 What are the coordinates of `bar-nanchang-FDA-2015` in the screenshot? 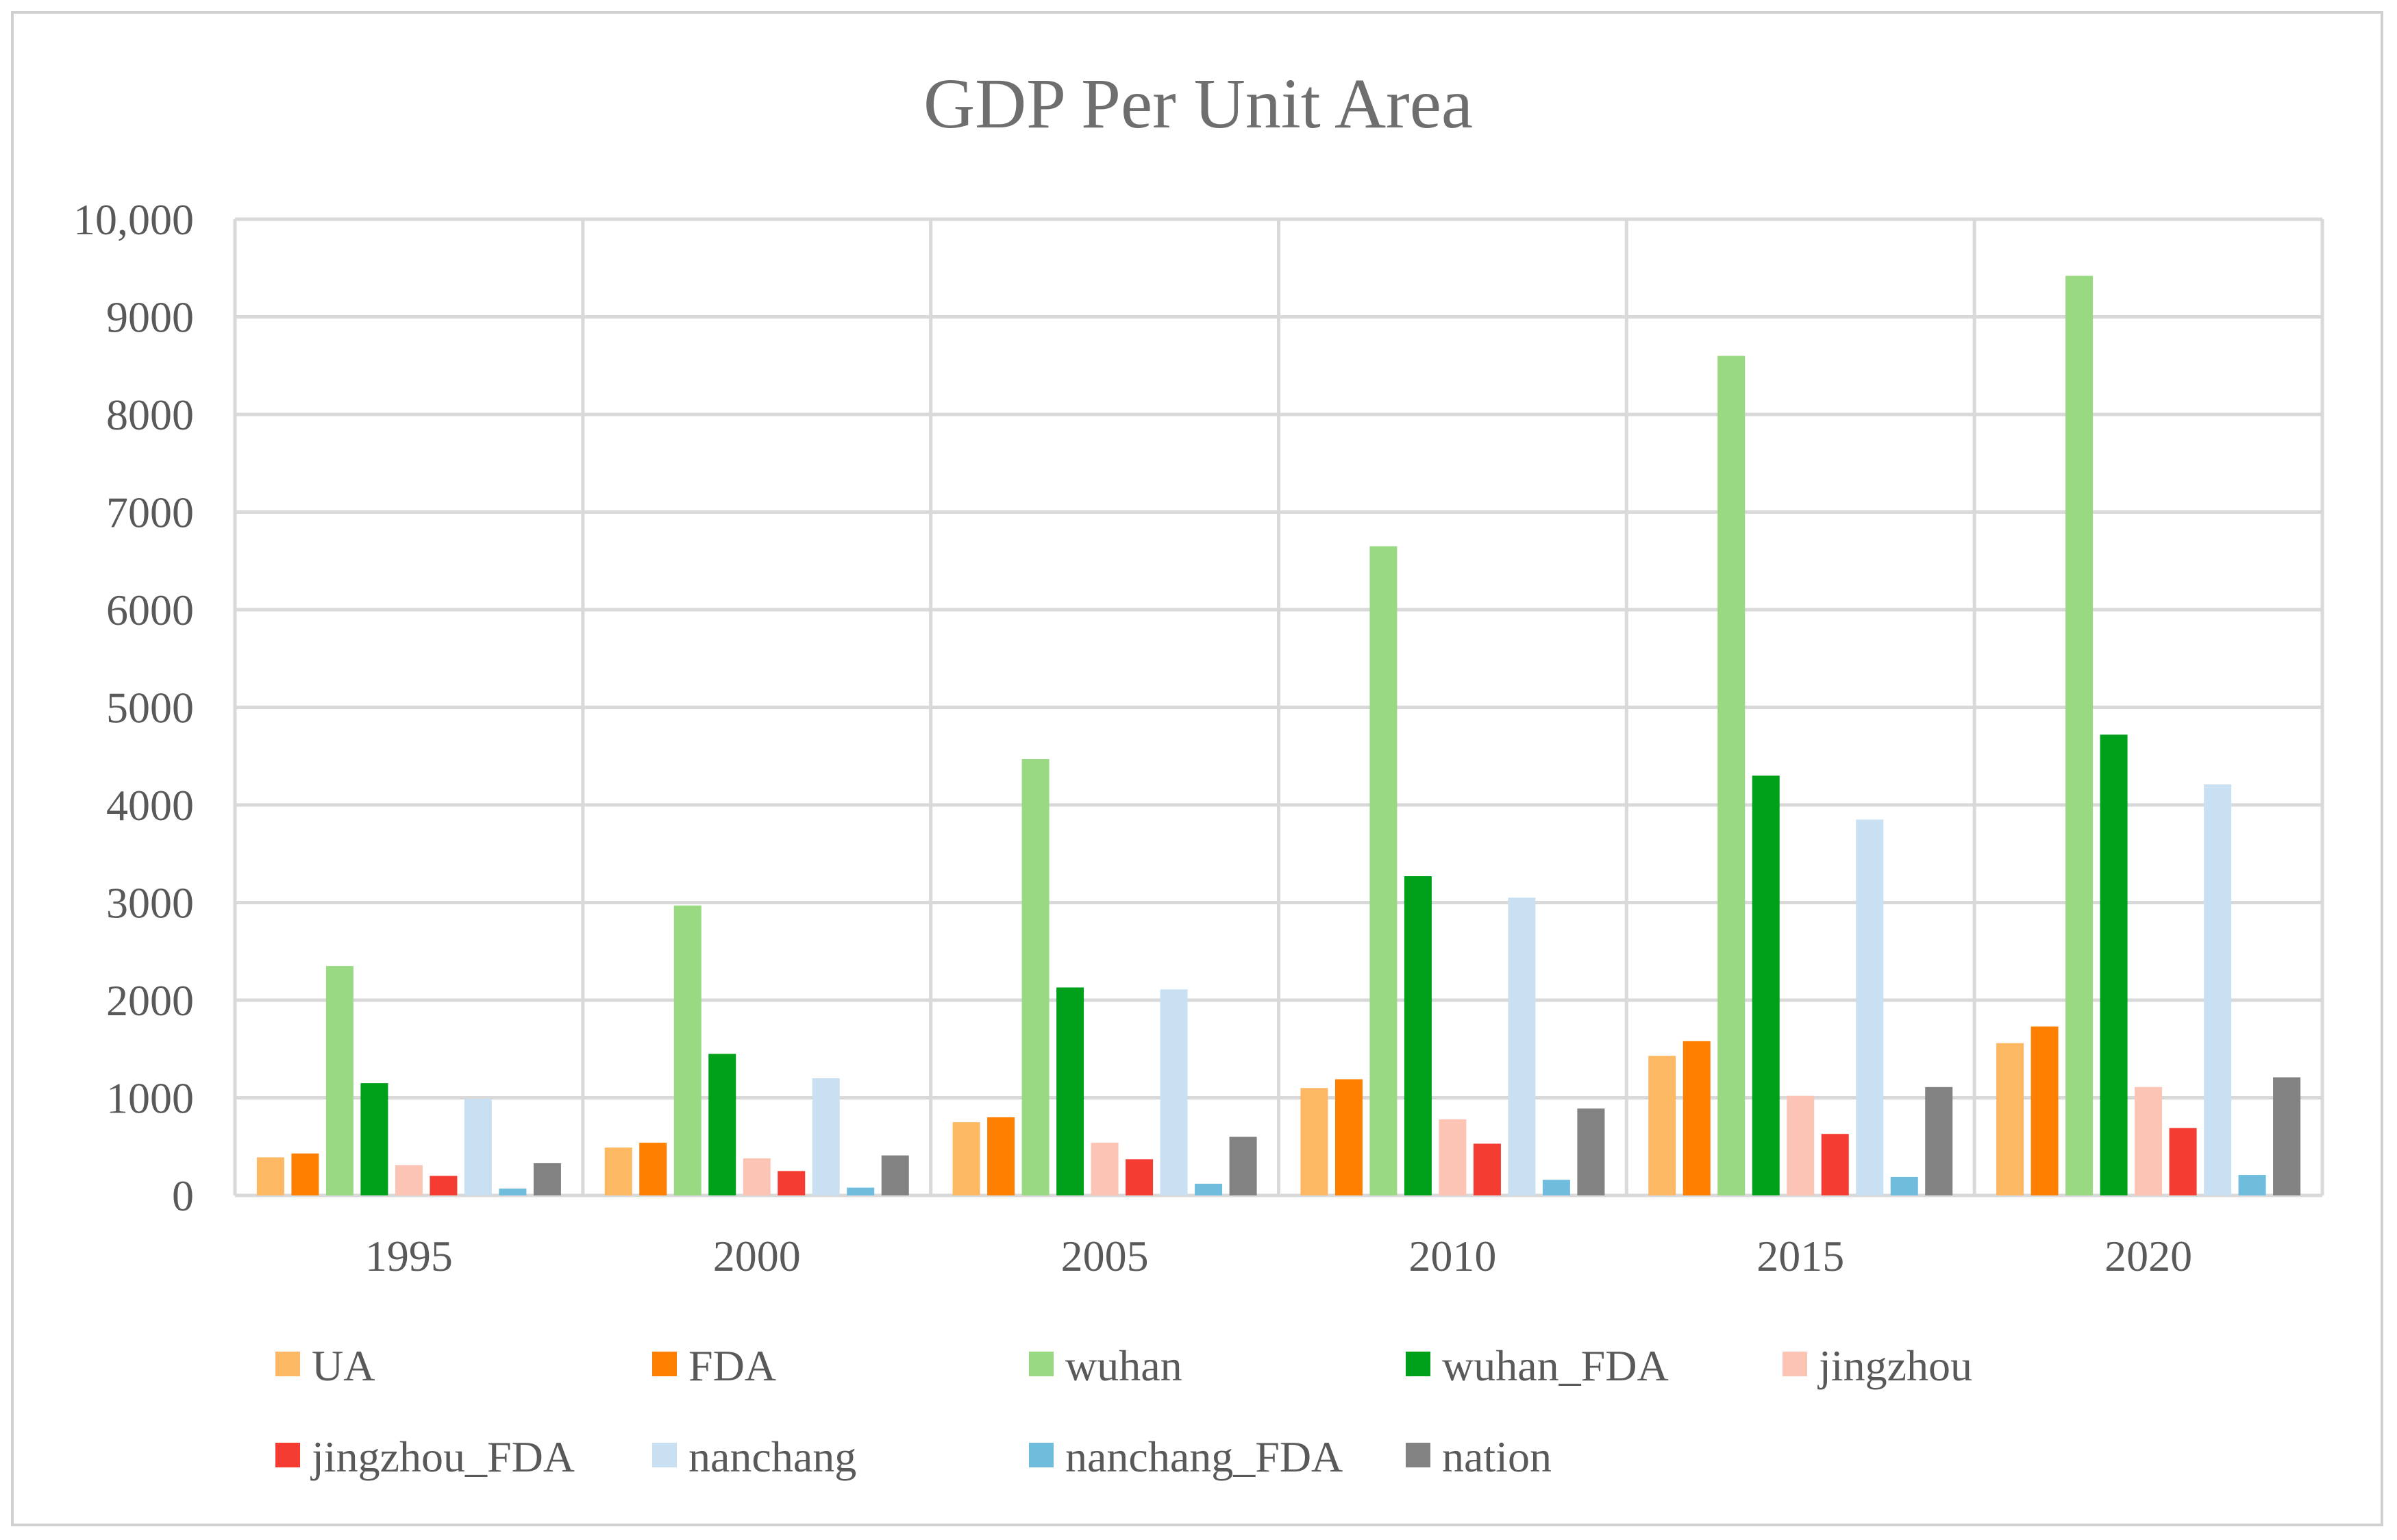 It's located at (1904, 1185).